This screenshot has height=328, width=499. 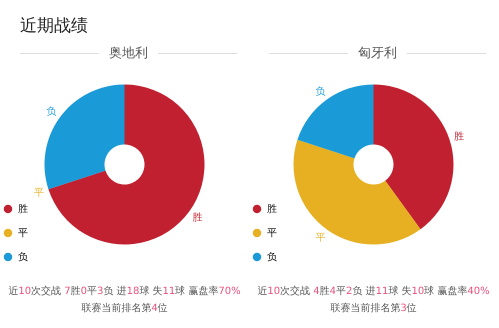 I want to click on text: 近期战绩, so click(x=54, y=26).